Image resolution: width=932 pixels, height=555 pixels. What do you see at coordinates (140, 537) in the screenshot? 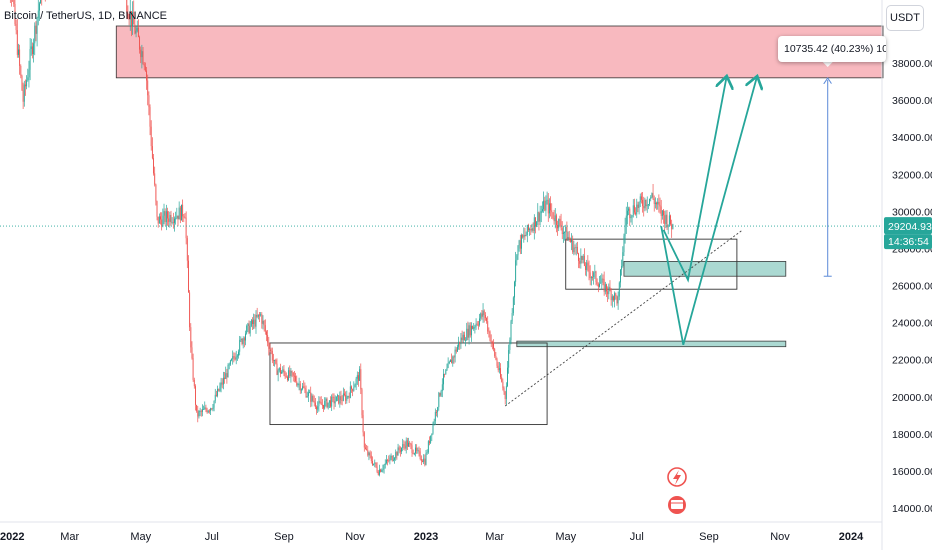
I see `x-tick-label: May` at bounding box center [140, 537].